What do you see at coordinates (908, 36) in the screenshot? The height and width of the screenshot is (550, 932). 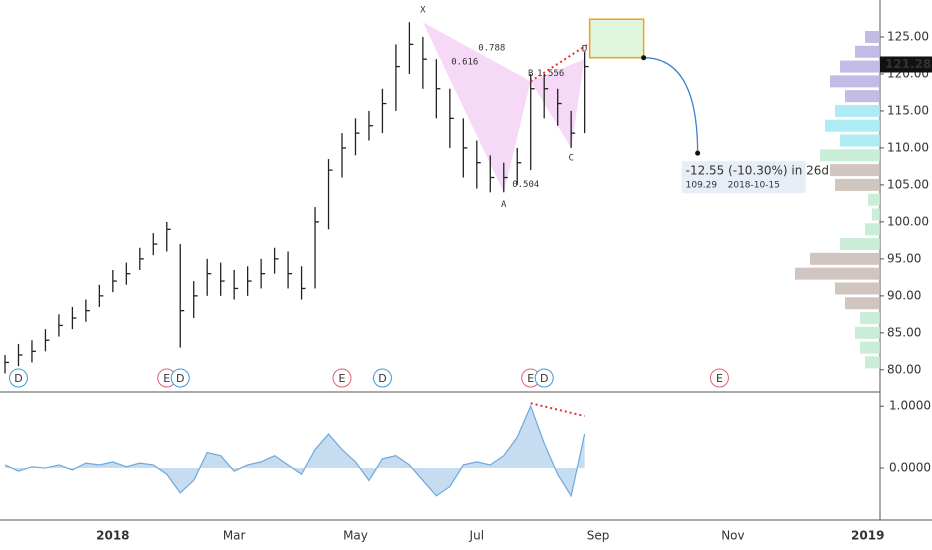 I see `y-tick-label: 125.00` at bounding box center [908, 36].